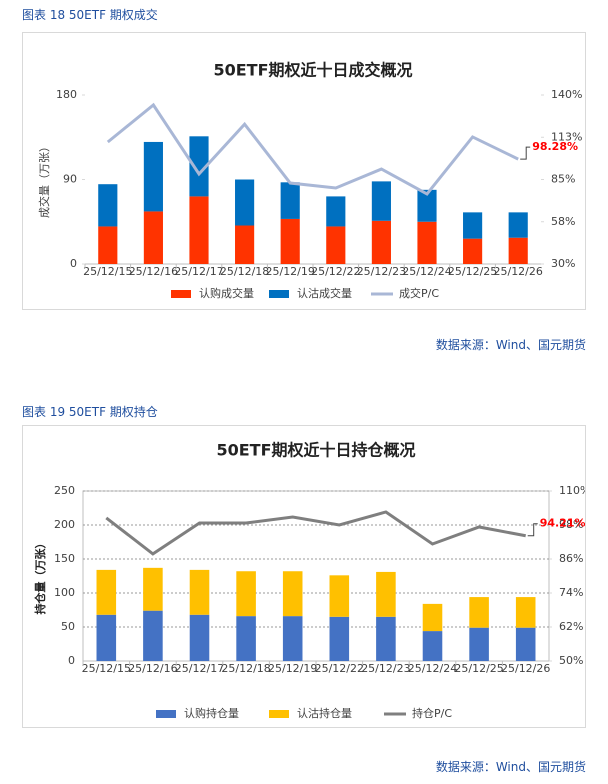  Describe the element at coordinates (44, 179) in the screenshot. I see `y-axis-label: 成交量（万张）` at that location.